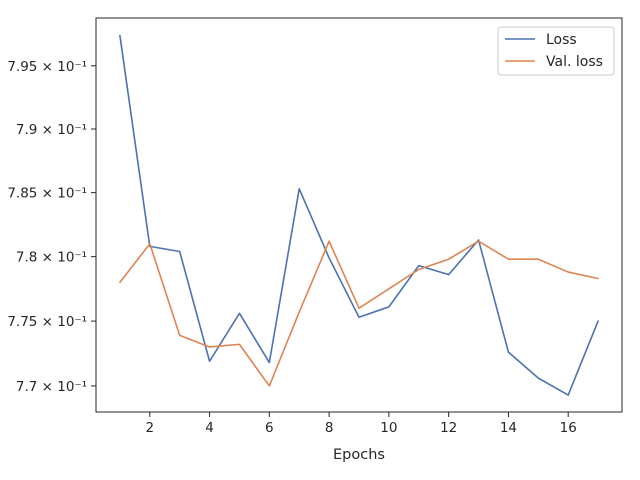 The height and width of the screenshot is (480, 640). What do you see at coordinates (329, 428) in the screenshot?
I see `x-tick-label: 8` at bounding box center [329, 428].